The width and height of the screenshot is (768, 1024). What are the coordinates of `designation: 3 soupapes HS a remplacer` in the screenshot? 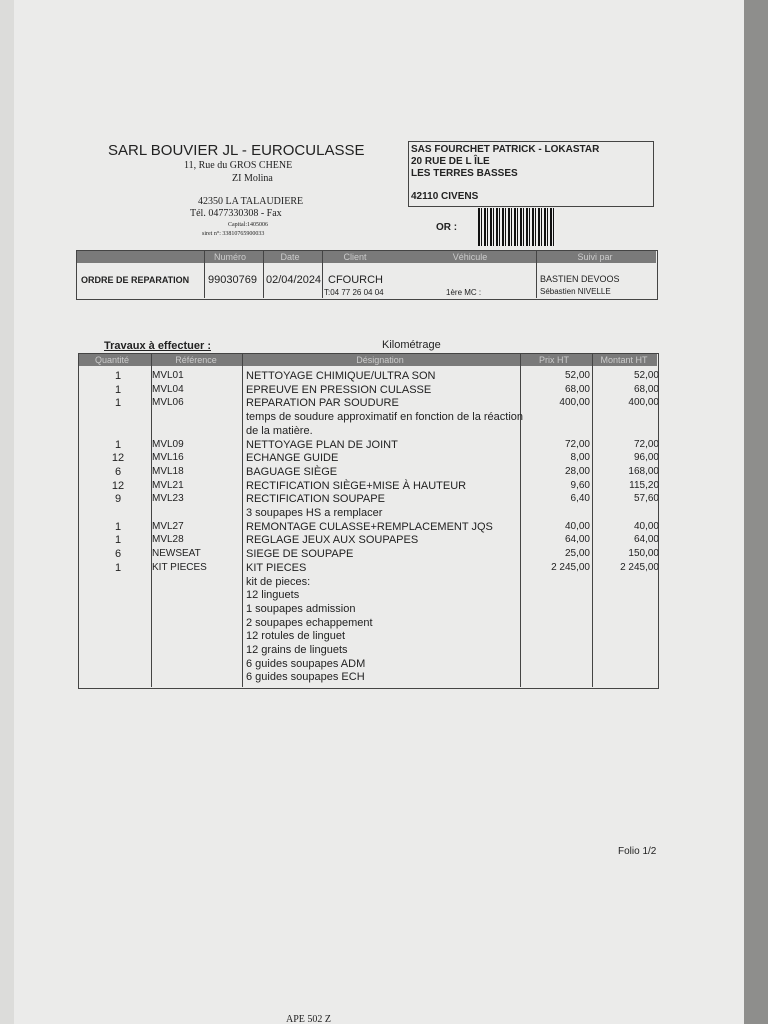 It's located at (314, 513).